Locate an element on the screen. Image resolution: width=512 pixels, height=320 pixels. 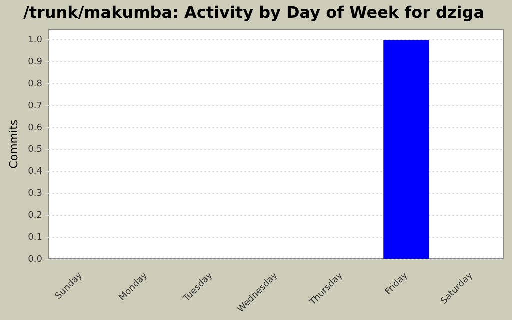
y-tick-label: 0.6 is located at coordinates (35, 128).